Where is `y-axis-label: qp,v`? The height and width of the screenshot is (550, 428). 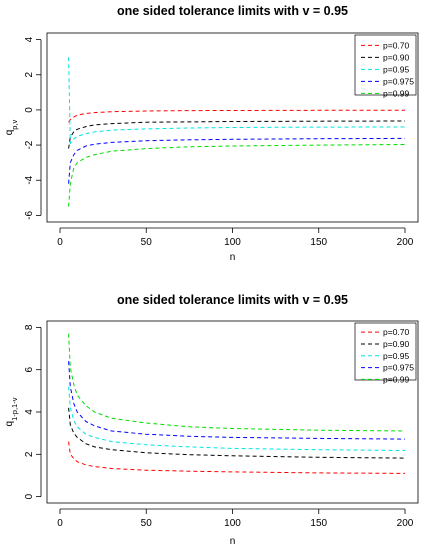 y-axis-label: qp,v is located at coordinates (11, 127).